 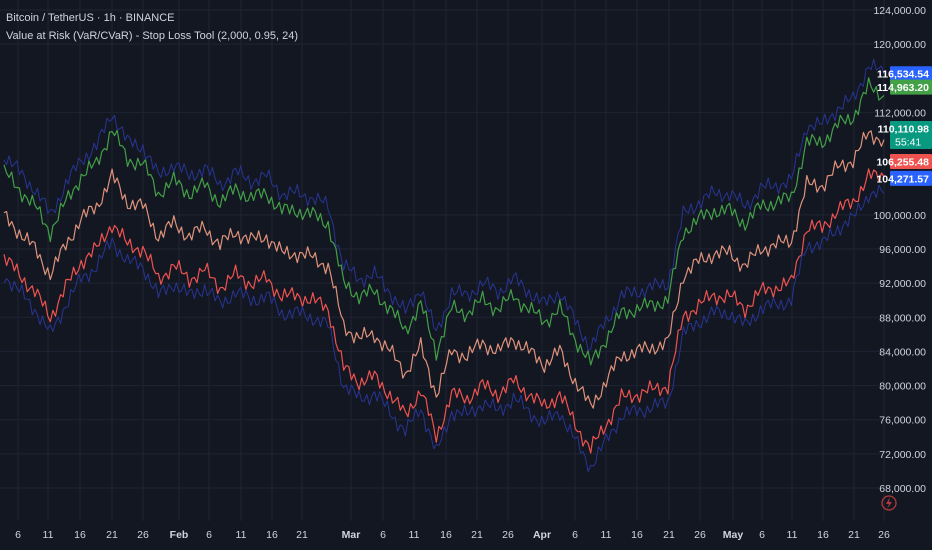 I want to click on y-tick-label: 100,000.00, so click(x=899, y=216).